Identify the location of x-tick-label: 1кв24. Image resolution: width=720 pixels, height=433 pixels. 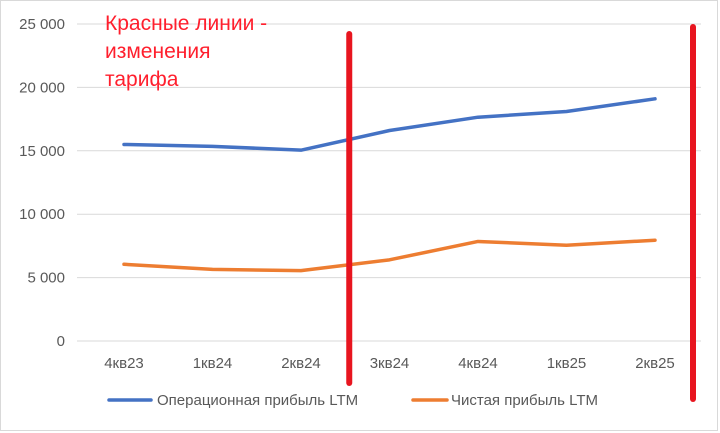
(213, 363).